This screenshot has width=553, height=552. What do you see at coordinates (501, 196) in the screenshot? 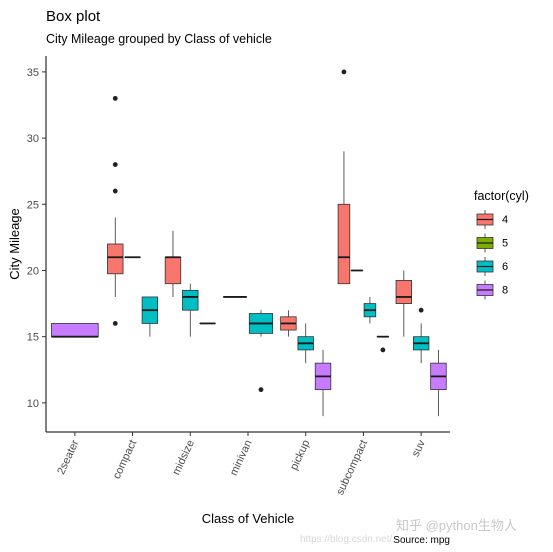
I see `legend-title: factor(cyl)` at bounding box center [501, 196].